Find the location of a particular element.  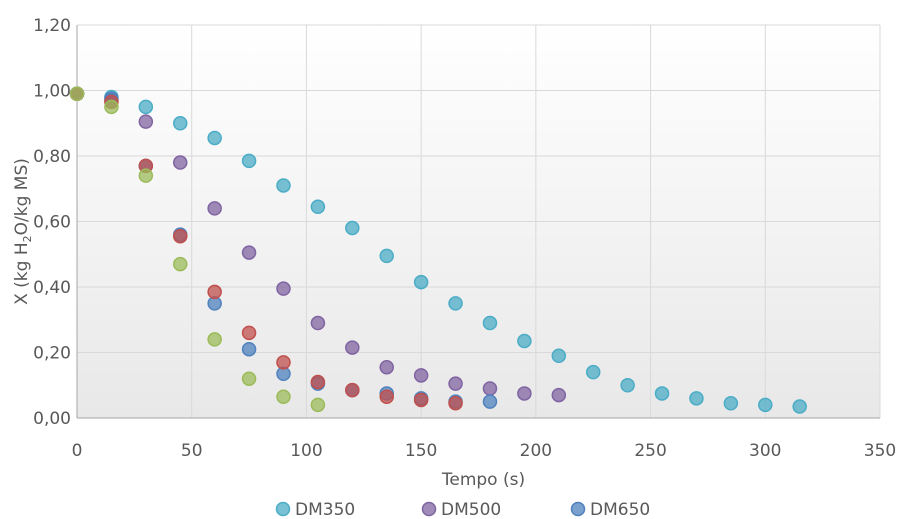

x-tick-label: 50 is located at coordinates (192, 451).